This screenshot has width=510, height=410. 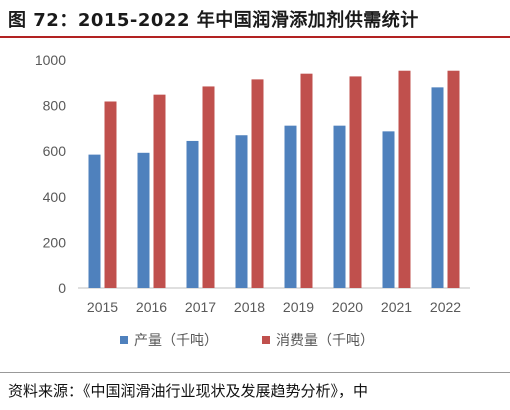 I want to click on bar-production-2021, so click(x=388, y=209).